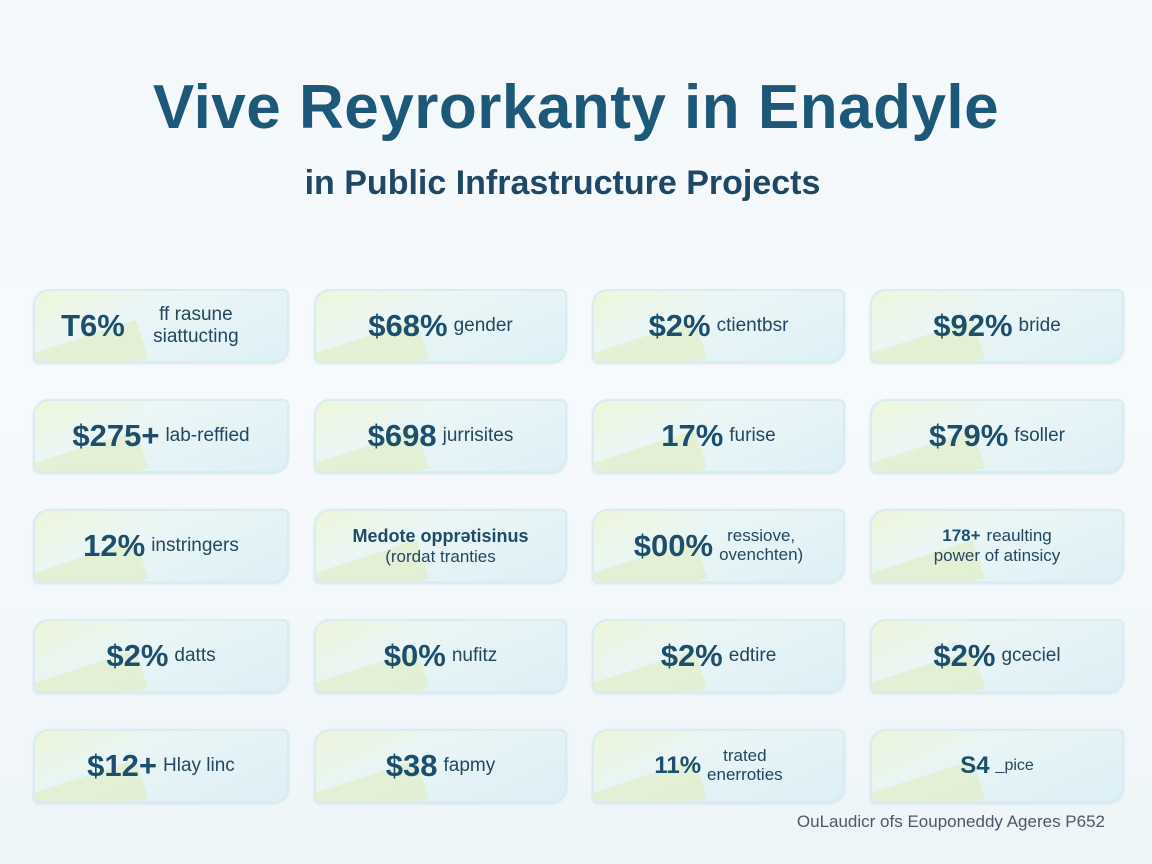  Describe the element at coordinates (745, 756) in the screenshot. I see `stat-label-line: trated` at that location.